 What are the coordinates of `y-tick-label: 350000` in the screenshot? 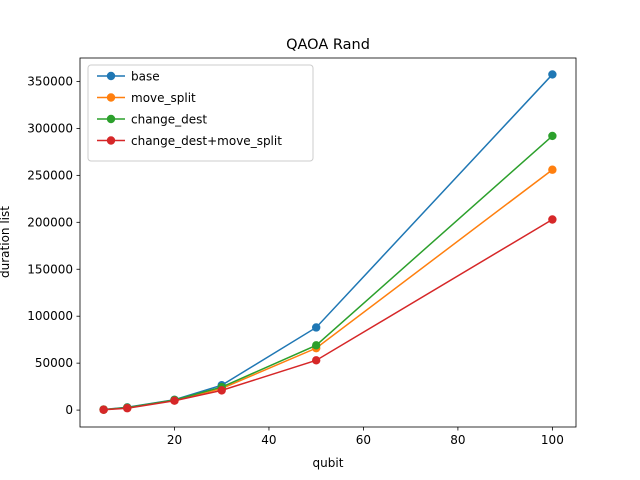 It's located at (50, 81).